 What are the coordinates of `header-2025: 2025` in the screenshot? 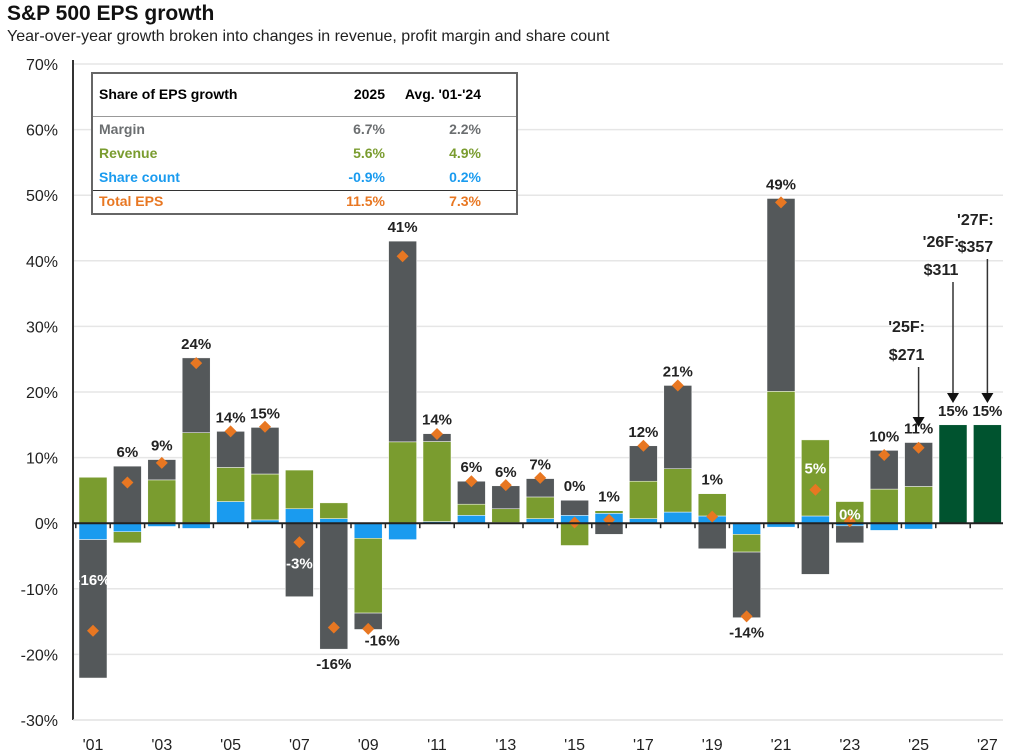 It's located at (369, 94).